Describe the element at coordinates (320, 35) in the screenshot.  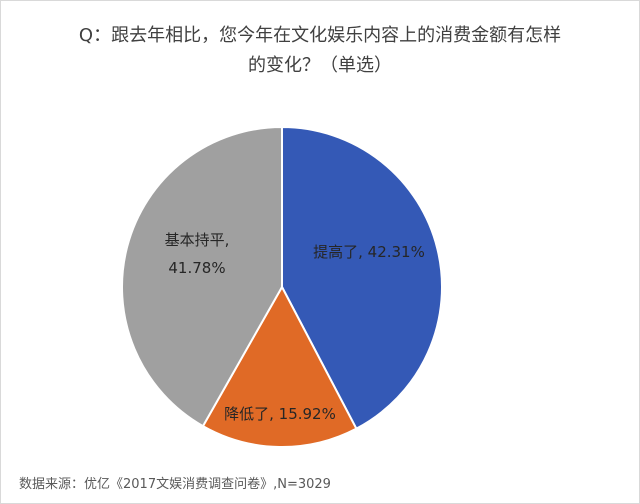
I see `chart-title-line-1: Q：跟去年相比，您今年在文化娱乐内容上的消费金额有怎样` at that location.